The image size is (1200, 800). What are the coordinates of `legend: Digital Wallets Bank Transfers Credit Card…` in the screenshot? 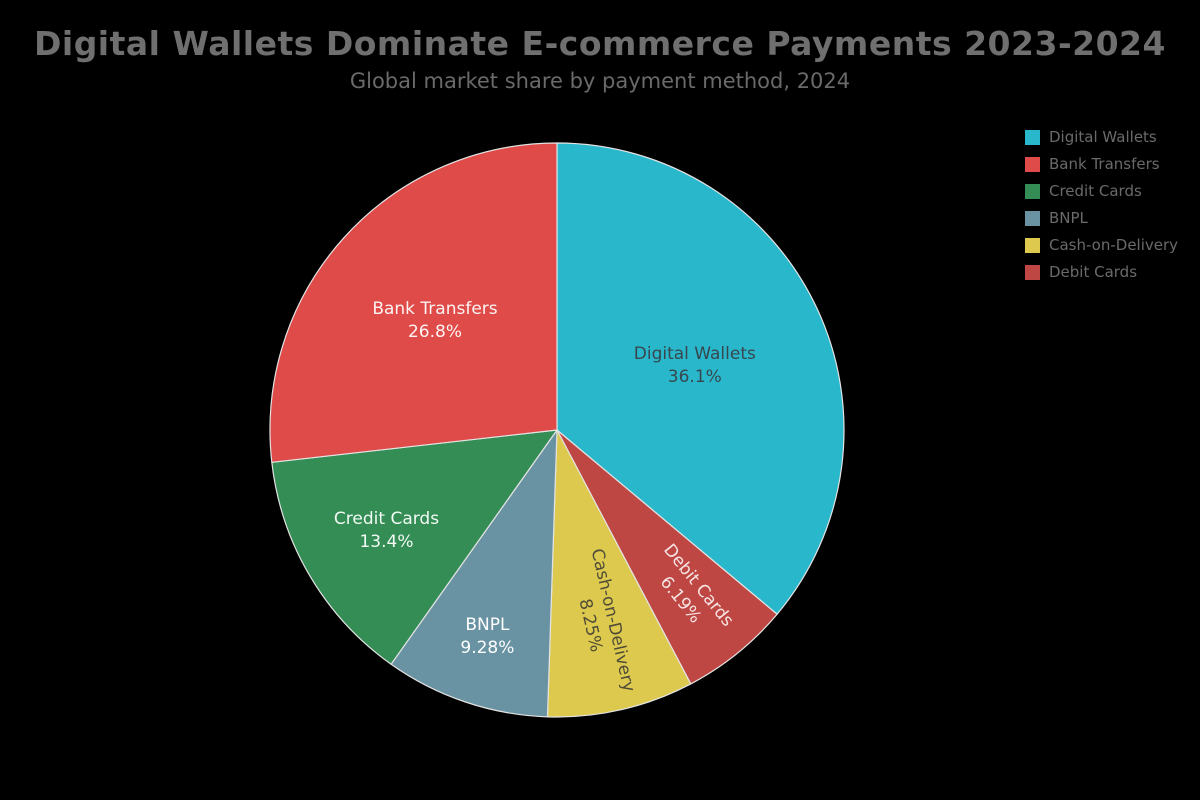 It's located at (1101, 209).